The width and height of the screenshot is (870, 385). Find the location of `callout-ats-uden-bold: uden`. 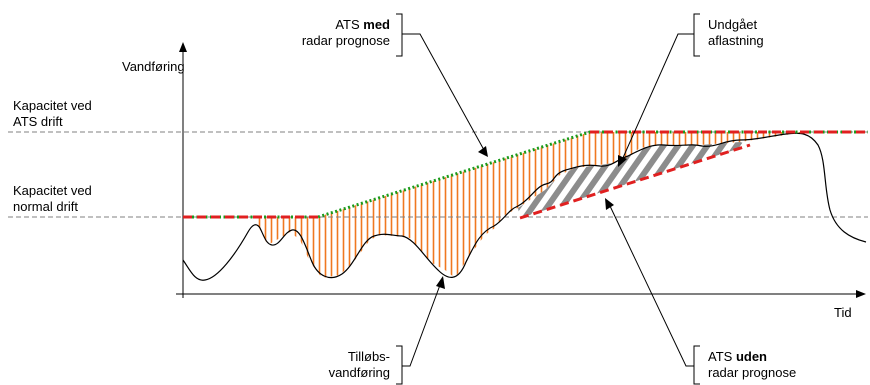

callout-ats-uden-bold: uden is located at coordinates (751, 356).